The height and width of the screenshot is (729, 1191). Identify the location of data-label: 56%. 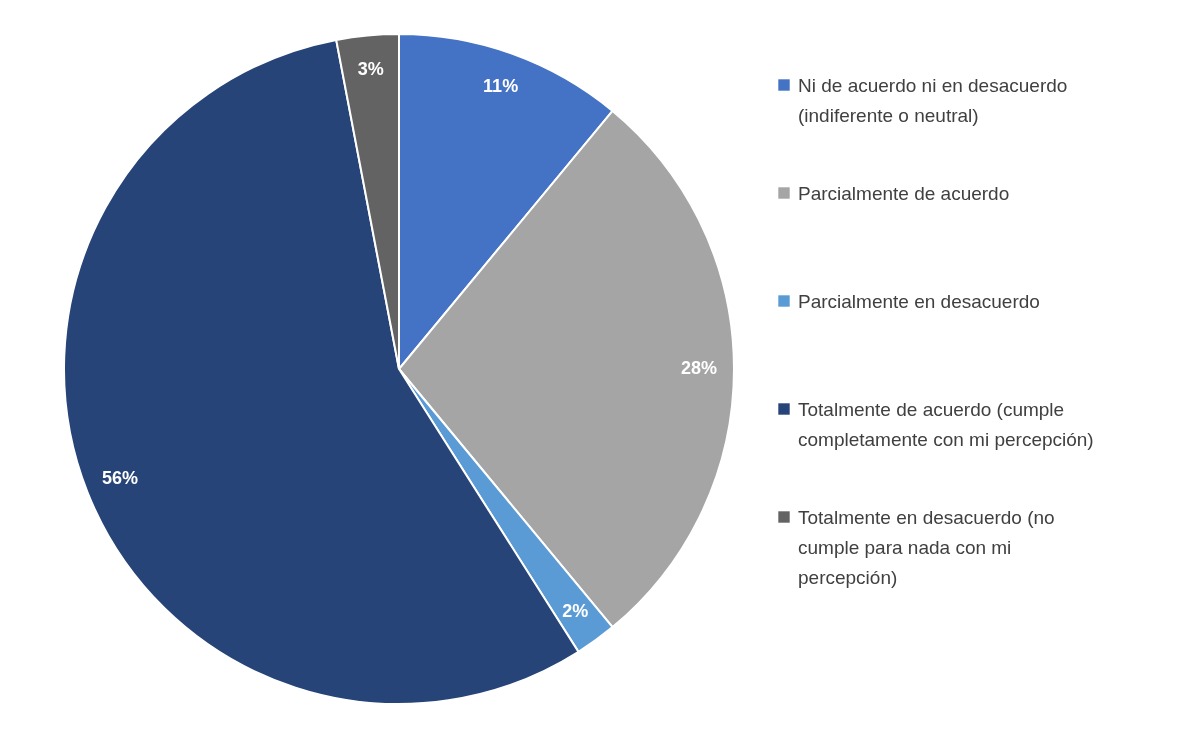
(120, 478).